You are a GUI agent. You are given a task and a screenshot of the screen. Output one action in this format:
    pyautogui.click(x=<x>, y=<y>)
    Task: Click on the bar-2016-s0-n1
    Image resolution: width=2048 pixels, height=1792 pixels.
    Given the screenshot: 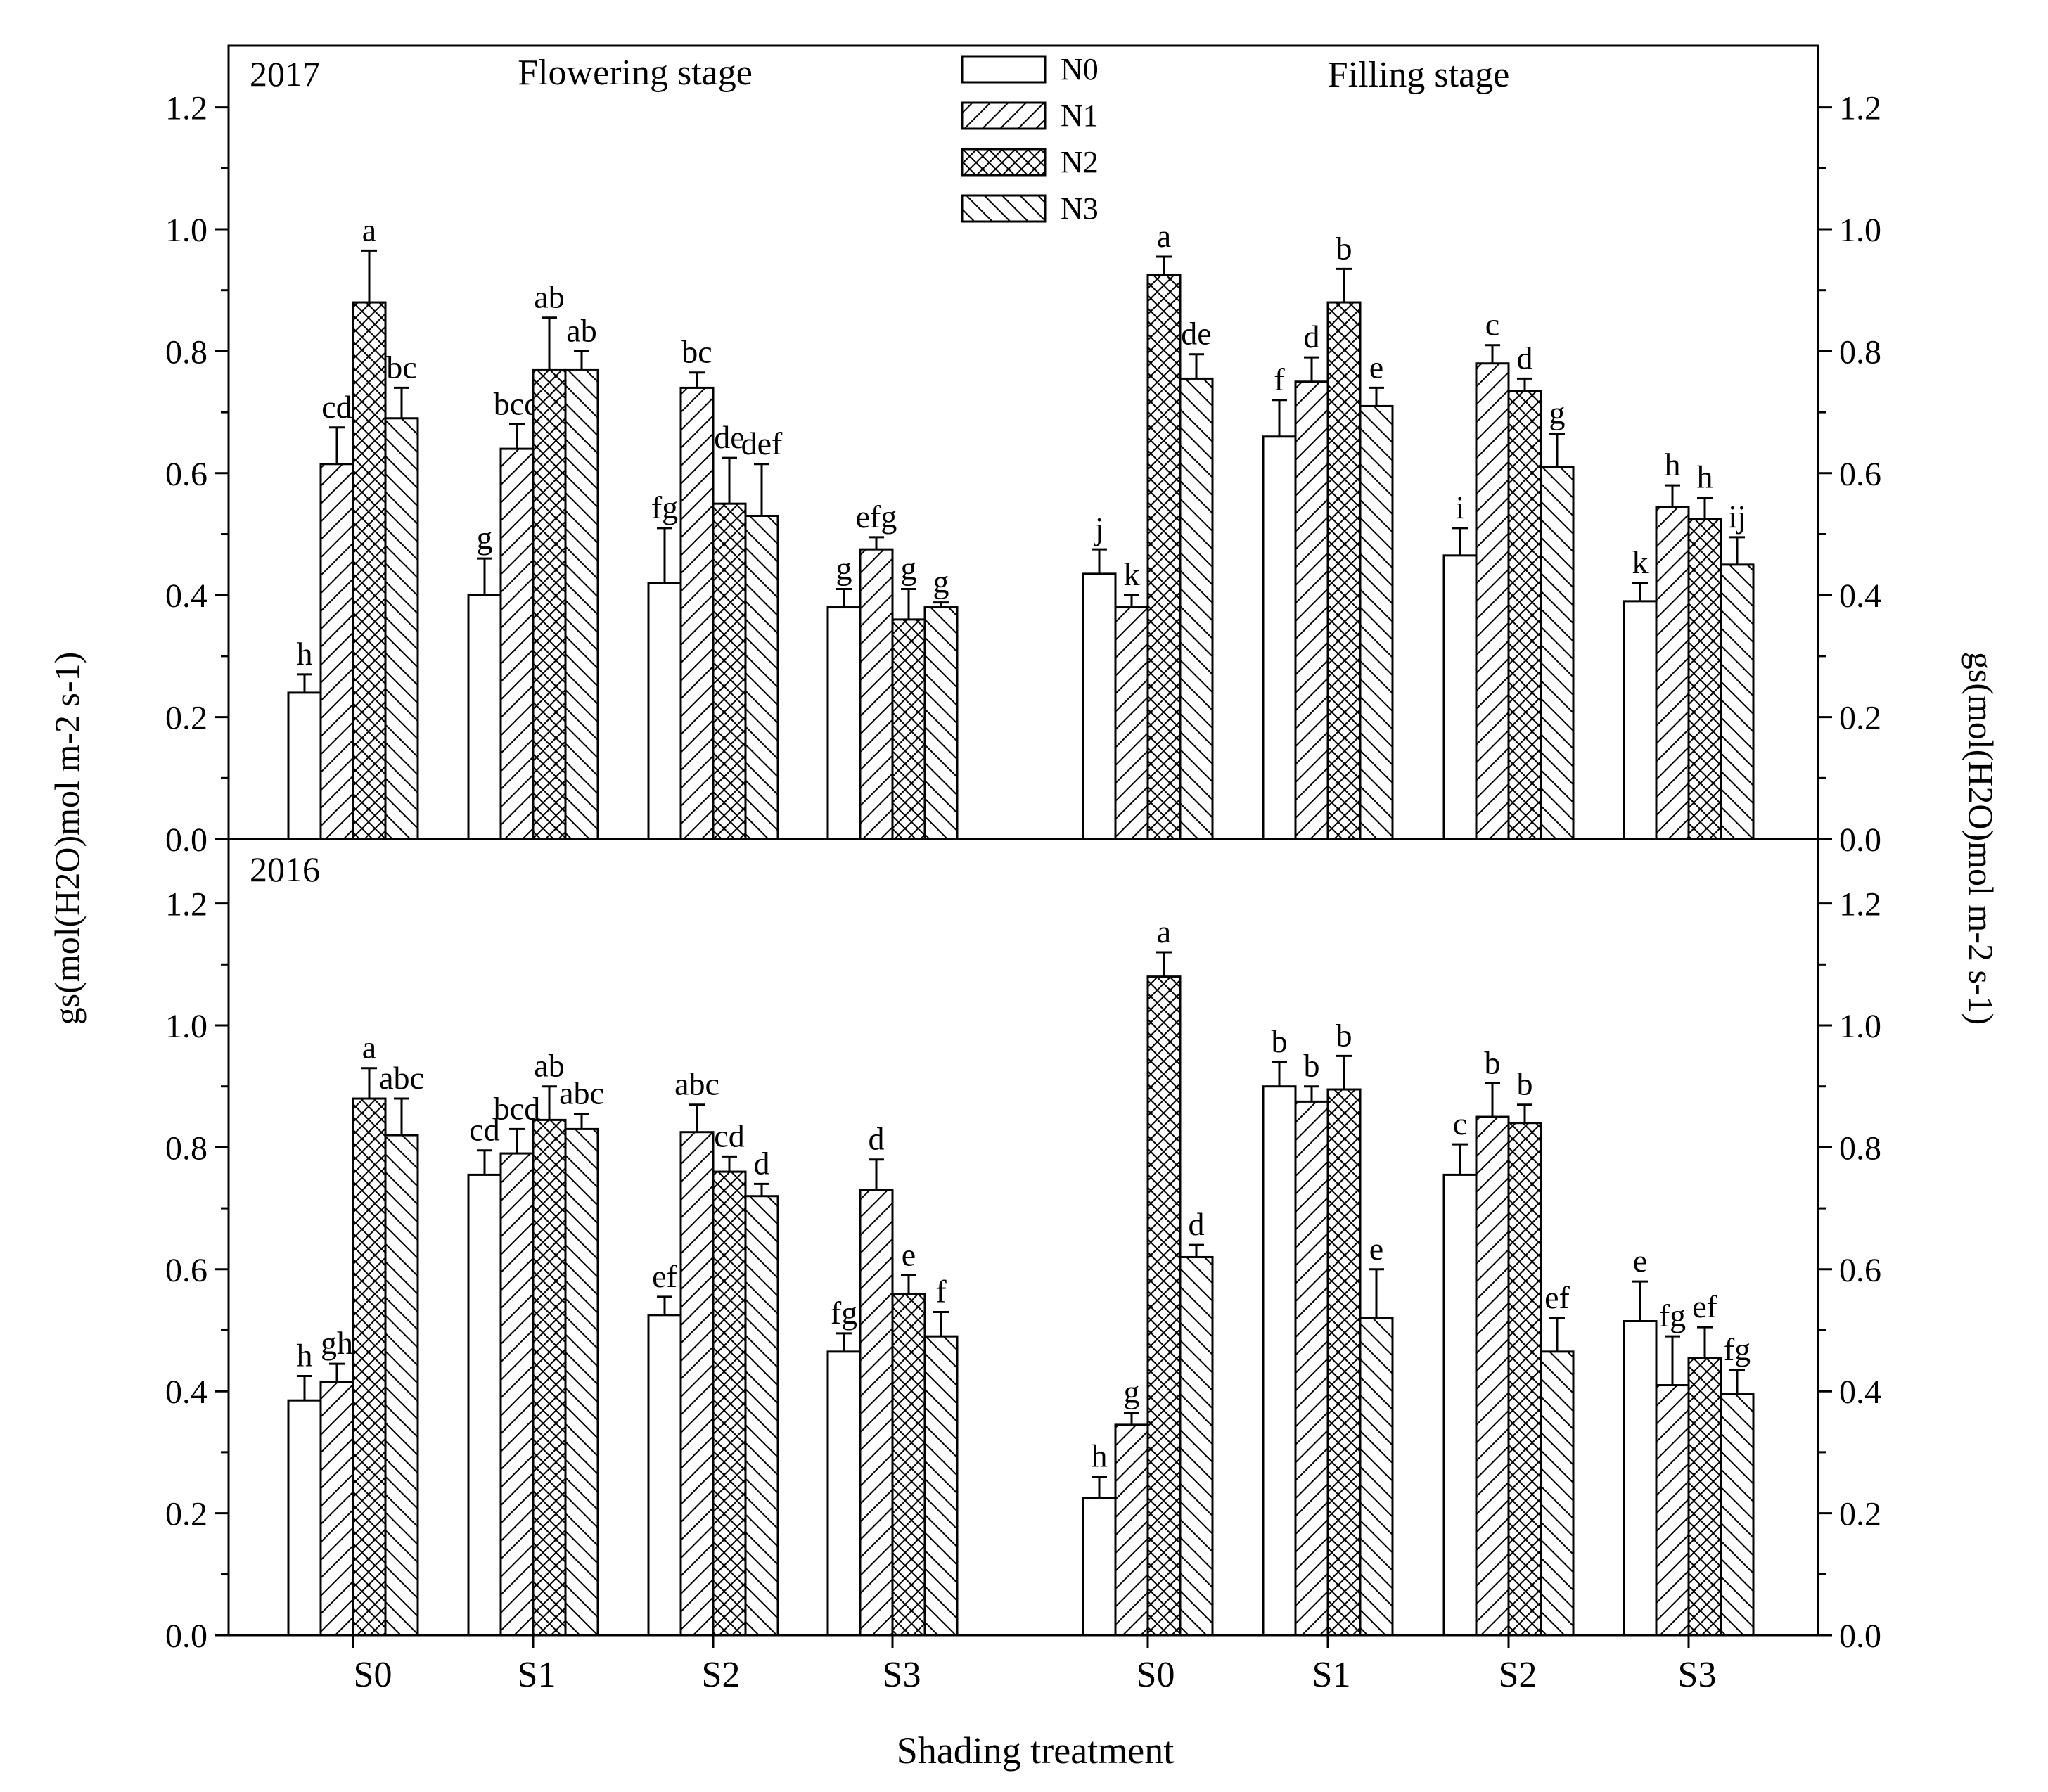 What is the action you would take?
    pyautogui.click(x=1131, y=1530)
    